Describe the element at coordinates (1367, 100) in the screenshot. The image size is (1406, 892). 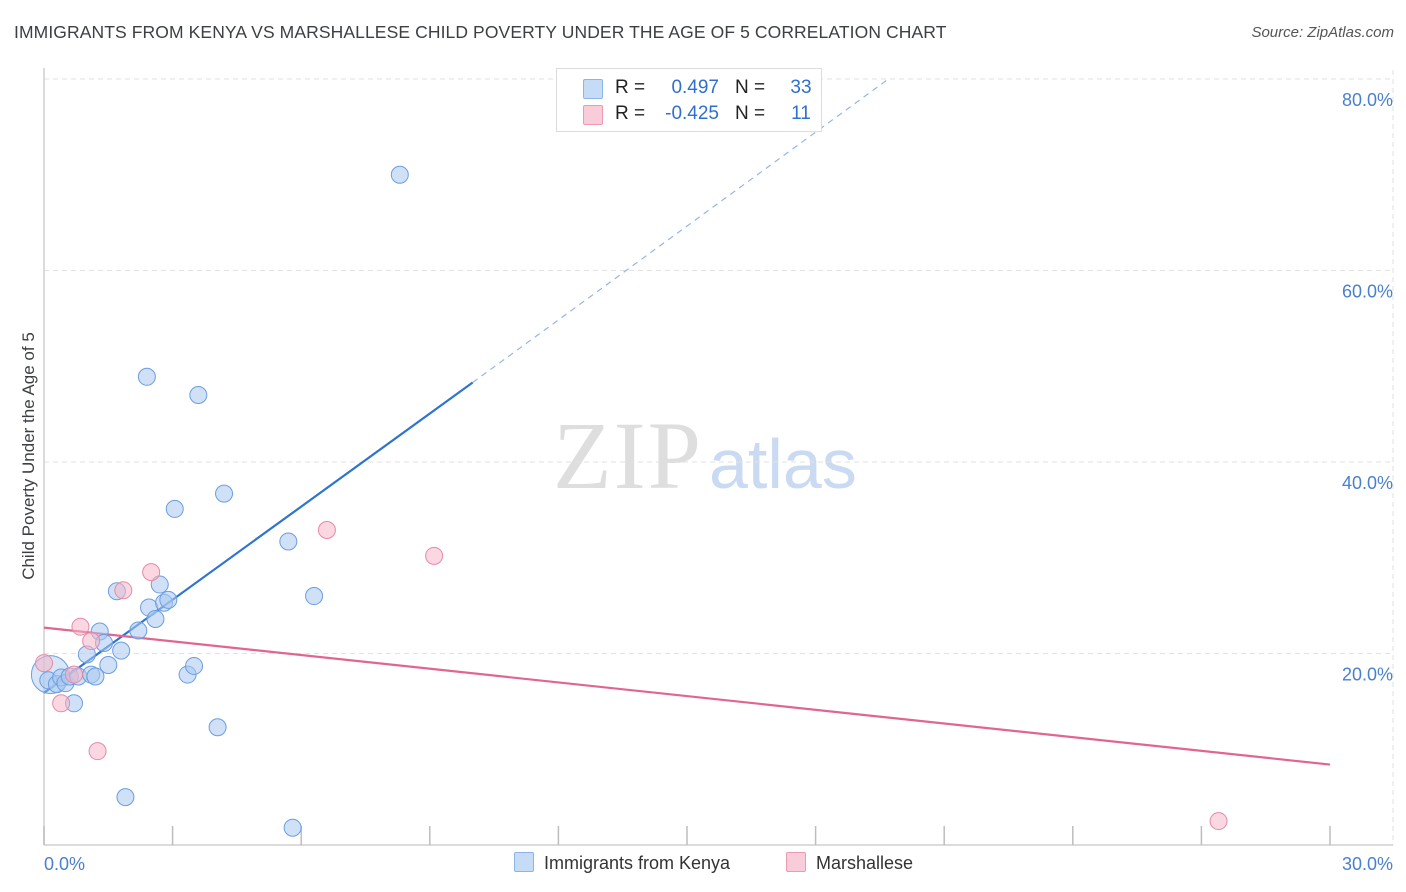
I see `y-tick-label: 80.0%` at that location.